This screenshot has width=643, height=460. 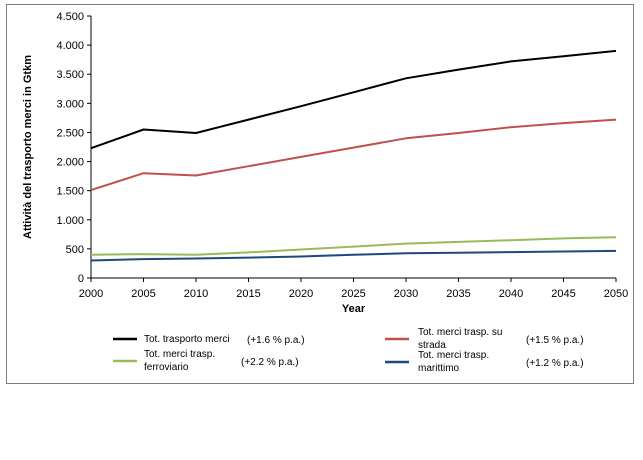 What do you see at coordinates (70, 75) in the screenshot?
I see `y-tick-label: 3.500` at bounding box center [70, 75].